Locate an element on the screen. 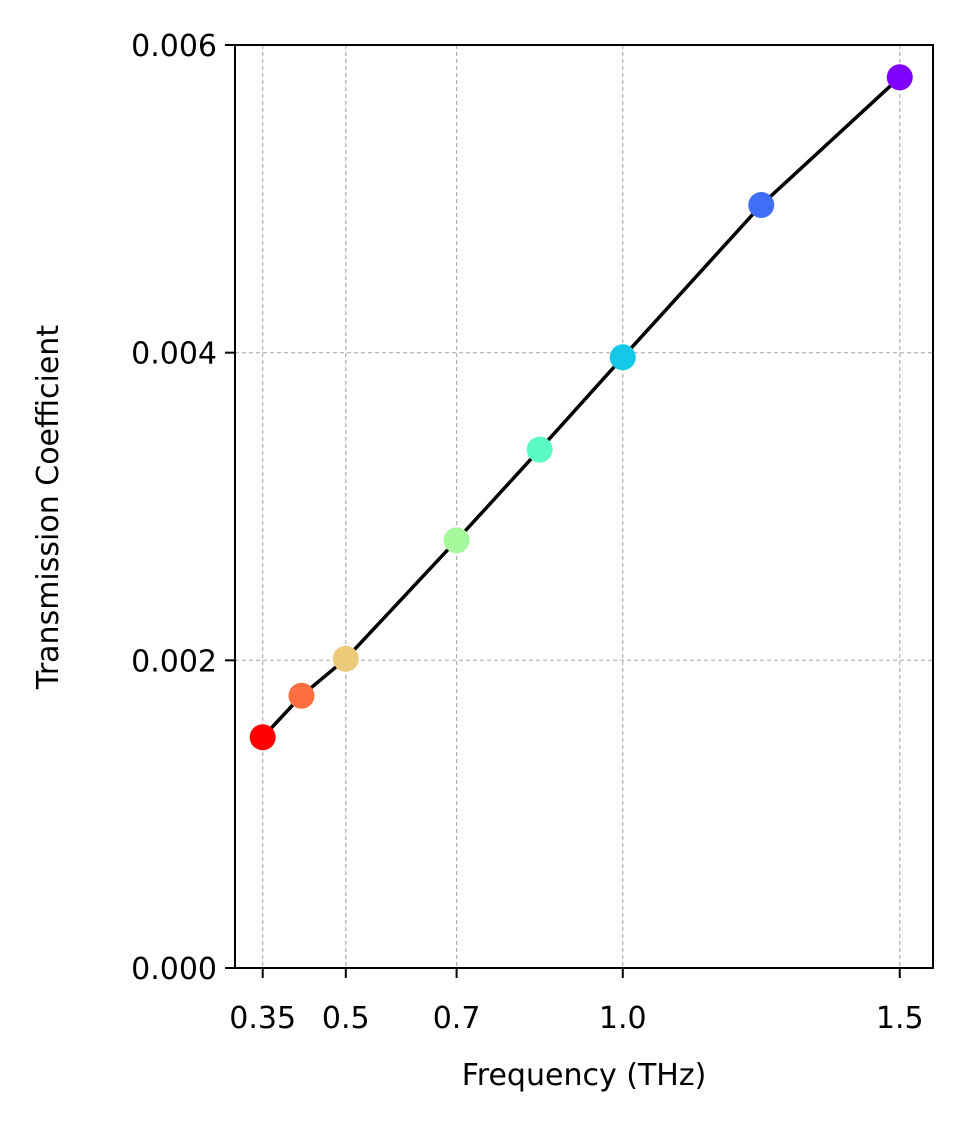  x-tick-label: 1.0 is located at coordinates (623, 1018).